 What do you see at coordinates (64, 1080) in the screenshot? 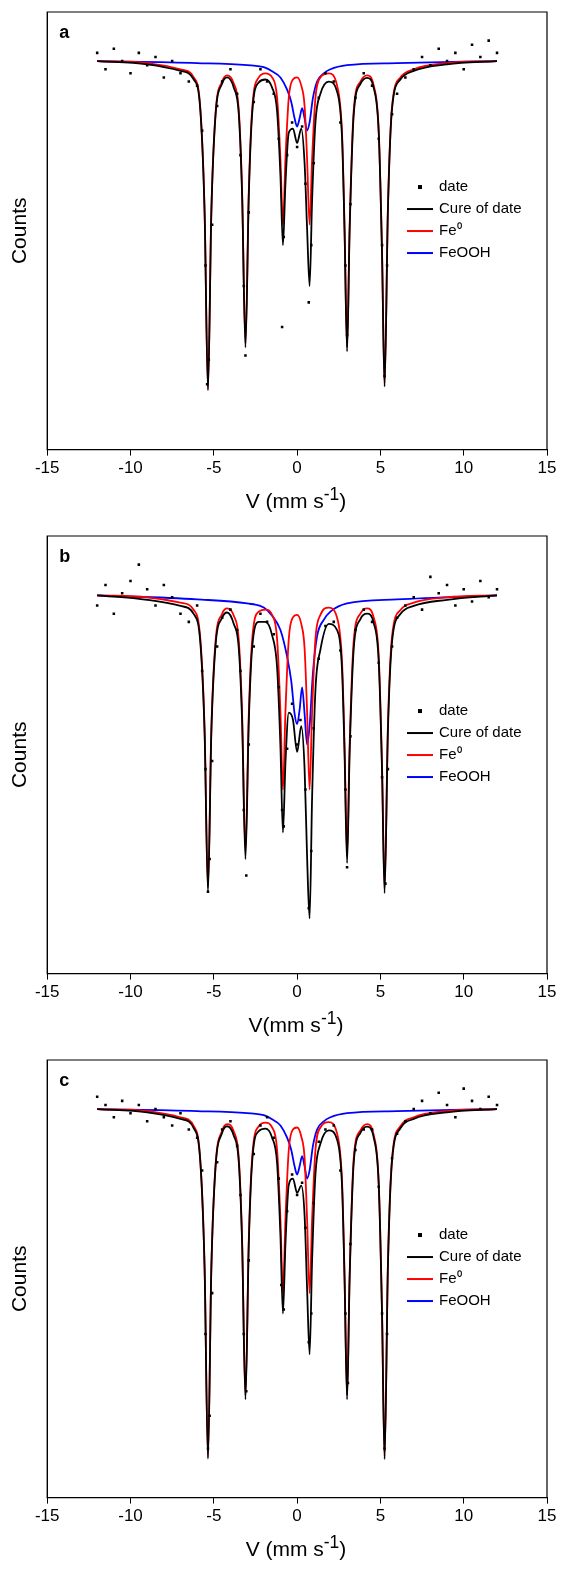
I see `annotation: c` at bounding box center [64, 1080].